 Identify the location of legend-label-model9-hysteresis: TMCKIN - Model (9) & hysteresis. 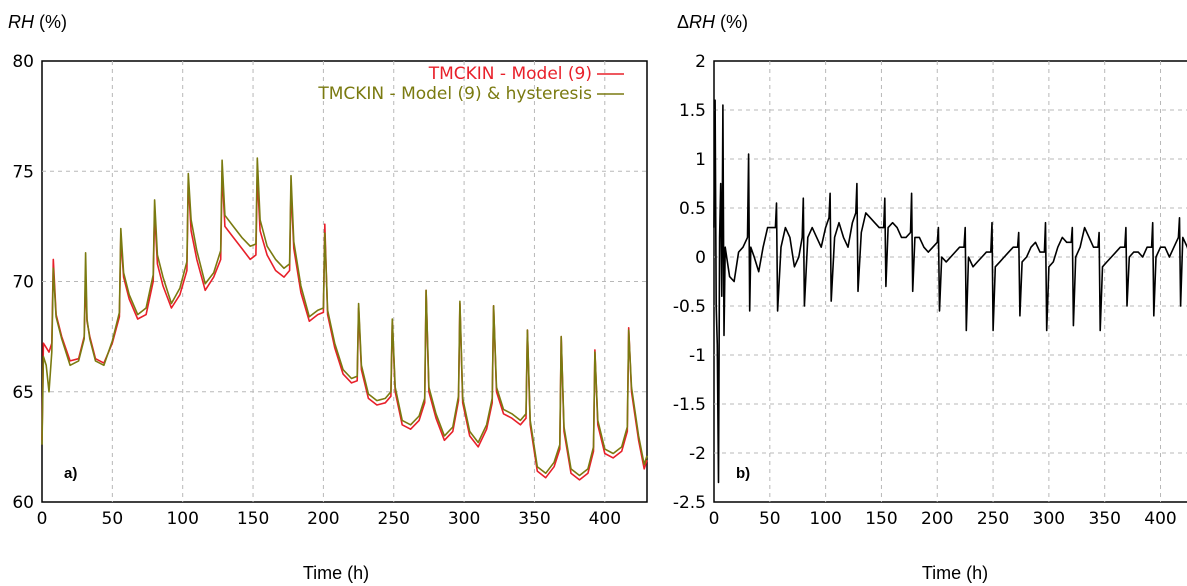
(454, 94).